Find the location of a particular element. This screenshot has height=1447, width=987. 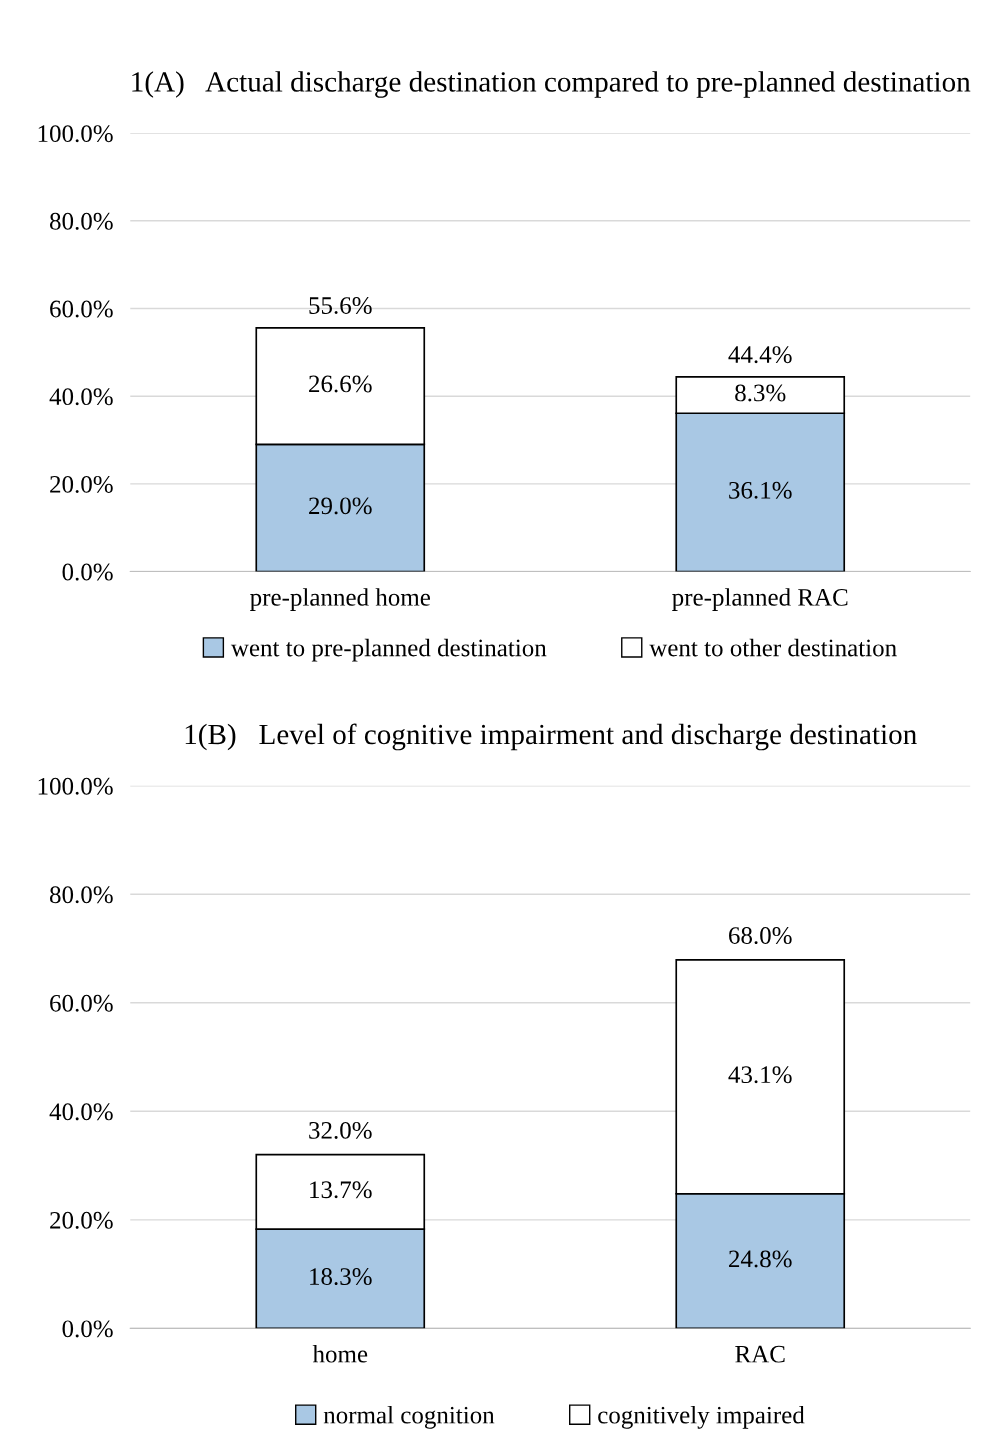

total-label: 44.4% is located at coordinates (760, 355).